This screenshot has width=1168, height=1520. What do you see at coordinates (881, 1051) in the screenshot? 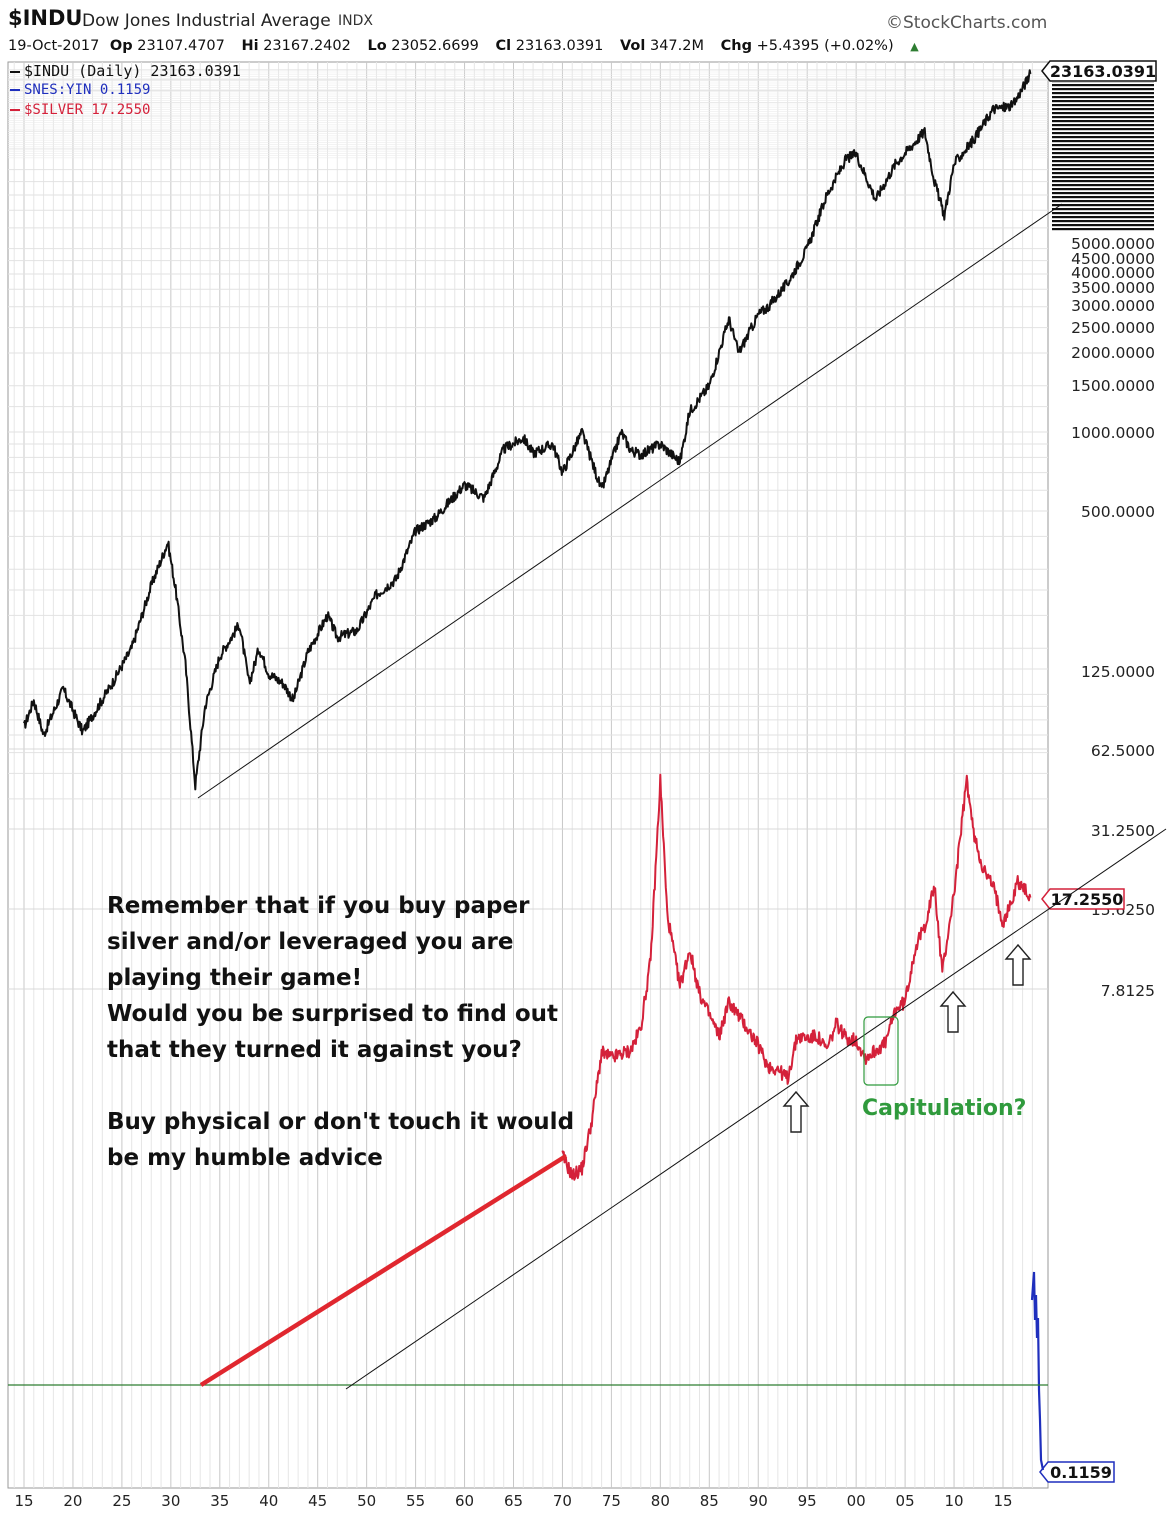
I see `capitulation-box` at bounding box center [881, 1051].